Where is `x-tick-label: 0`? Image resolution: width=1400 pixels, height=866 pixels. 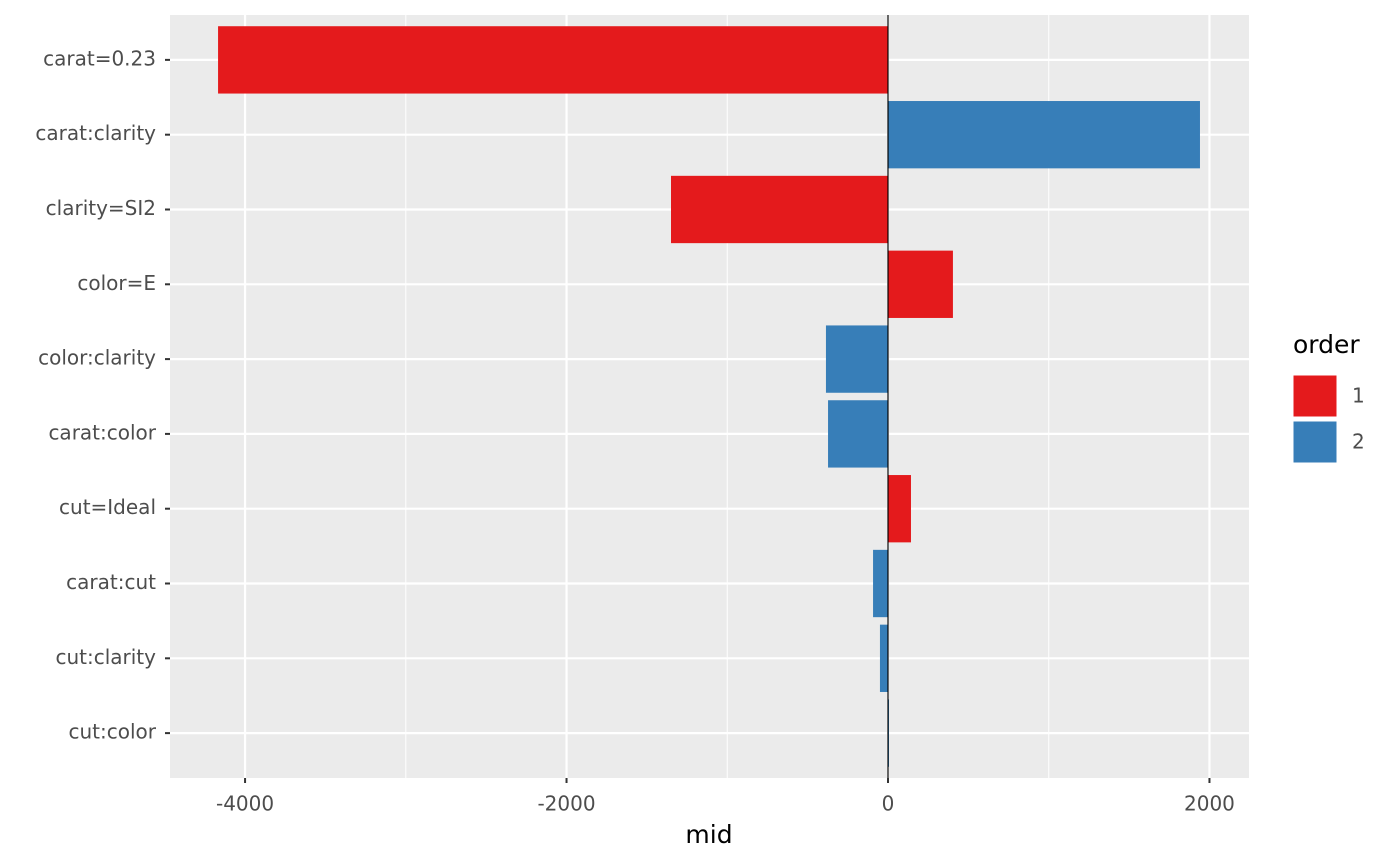 x-tick-label: 0 is located at coordinates (888, 804).